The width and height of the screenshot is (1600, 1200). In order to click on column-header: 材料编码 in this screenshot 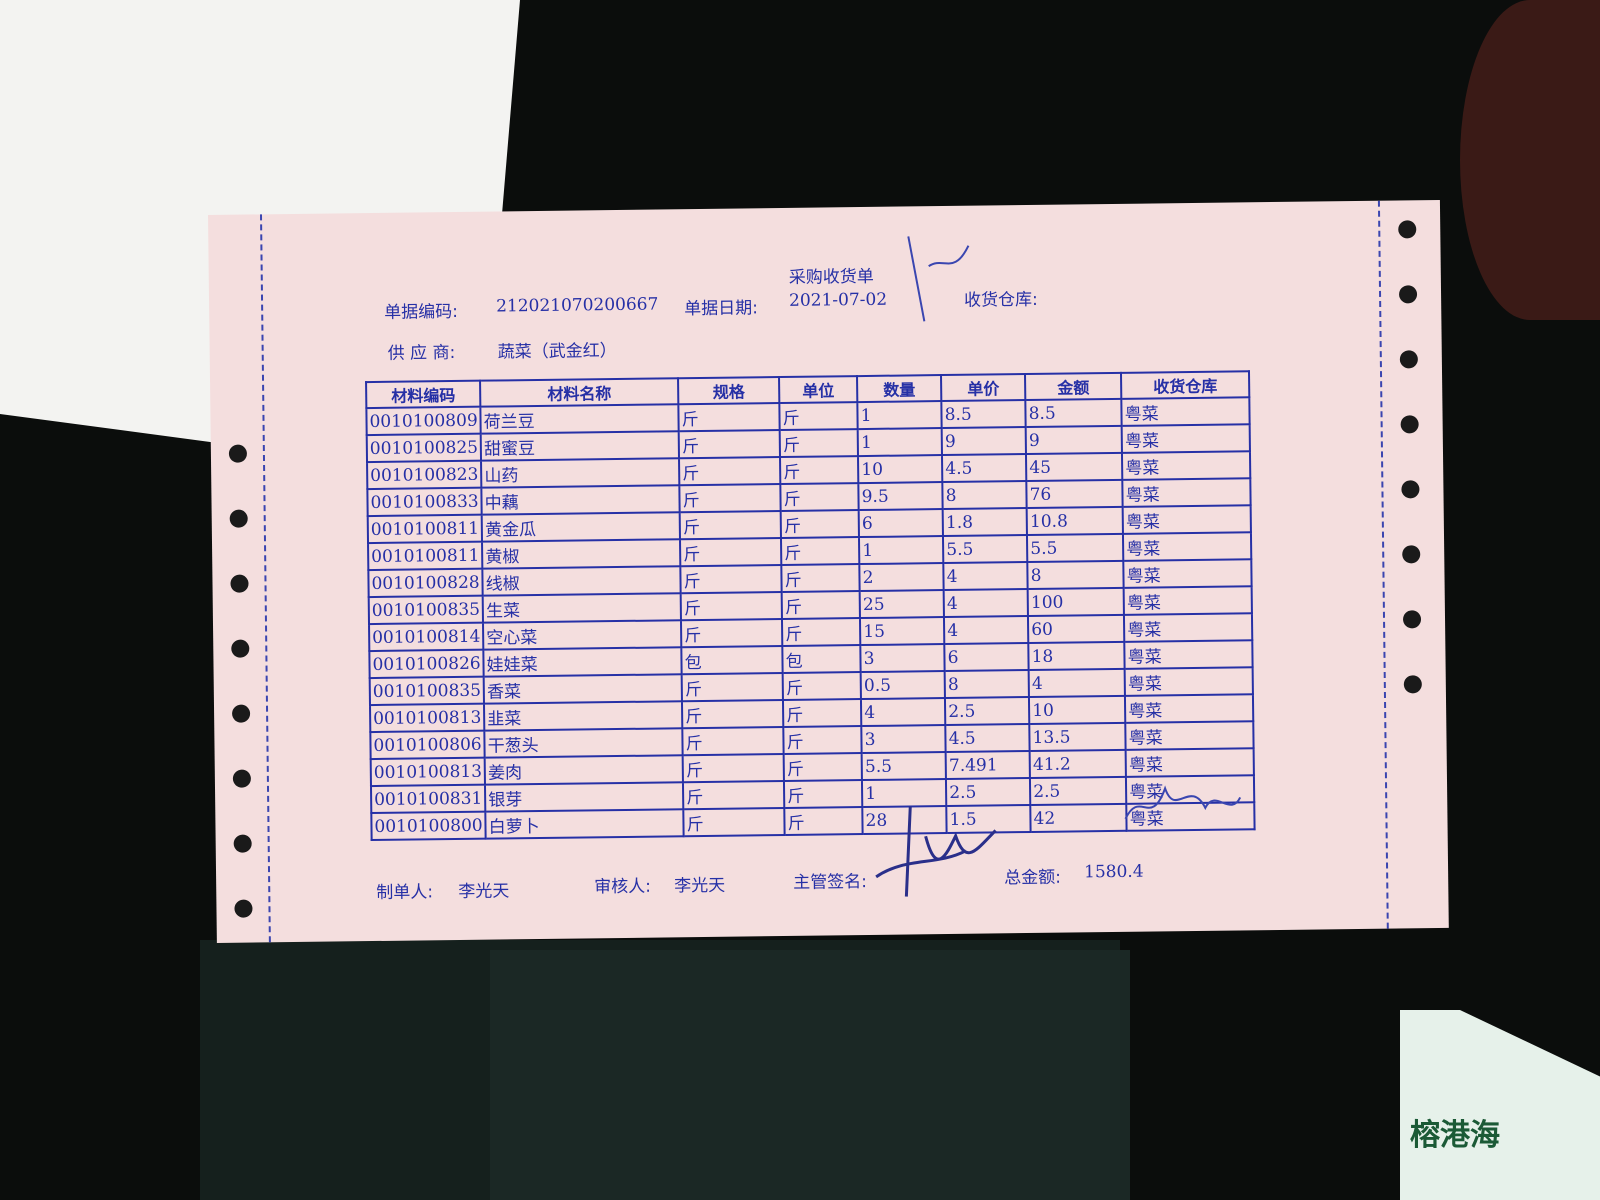, I will do `click(423, 394)`.